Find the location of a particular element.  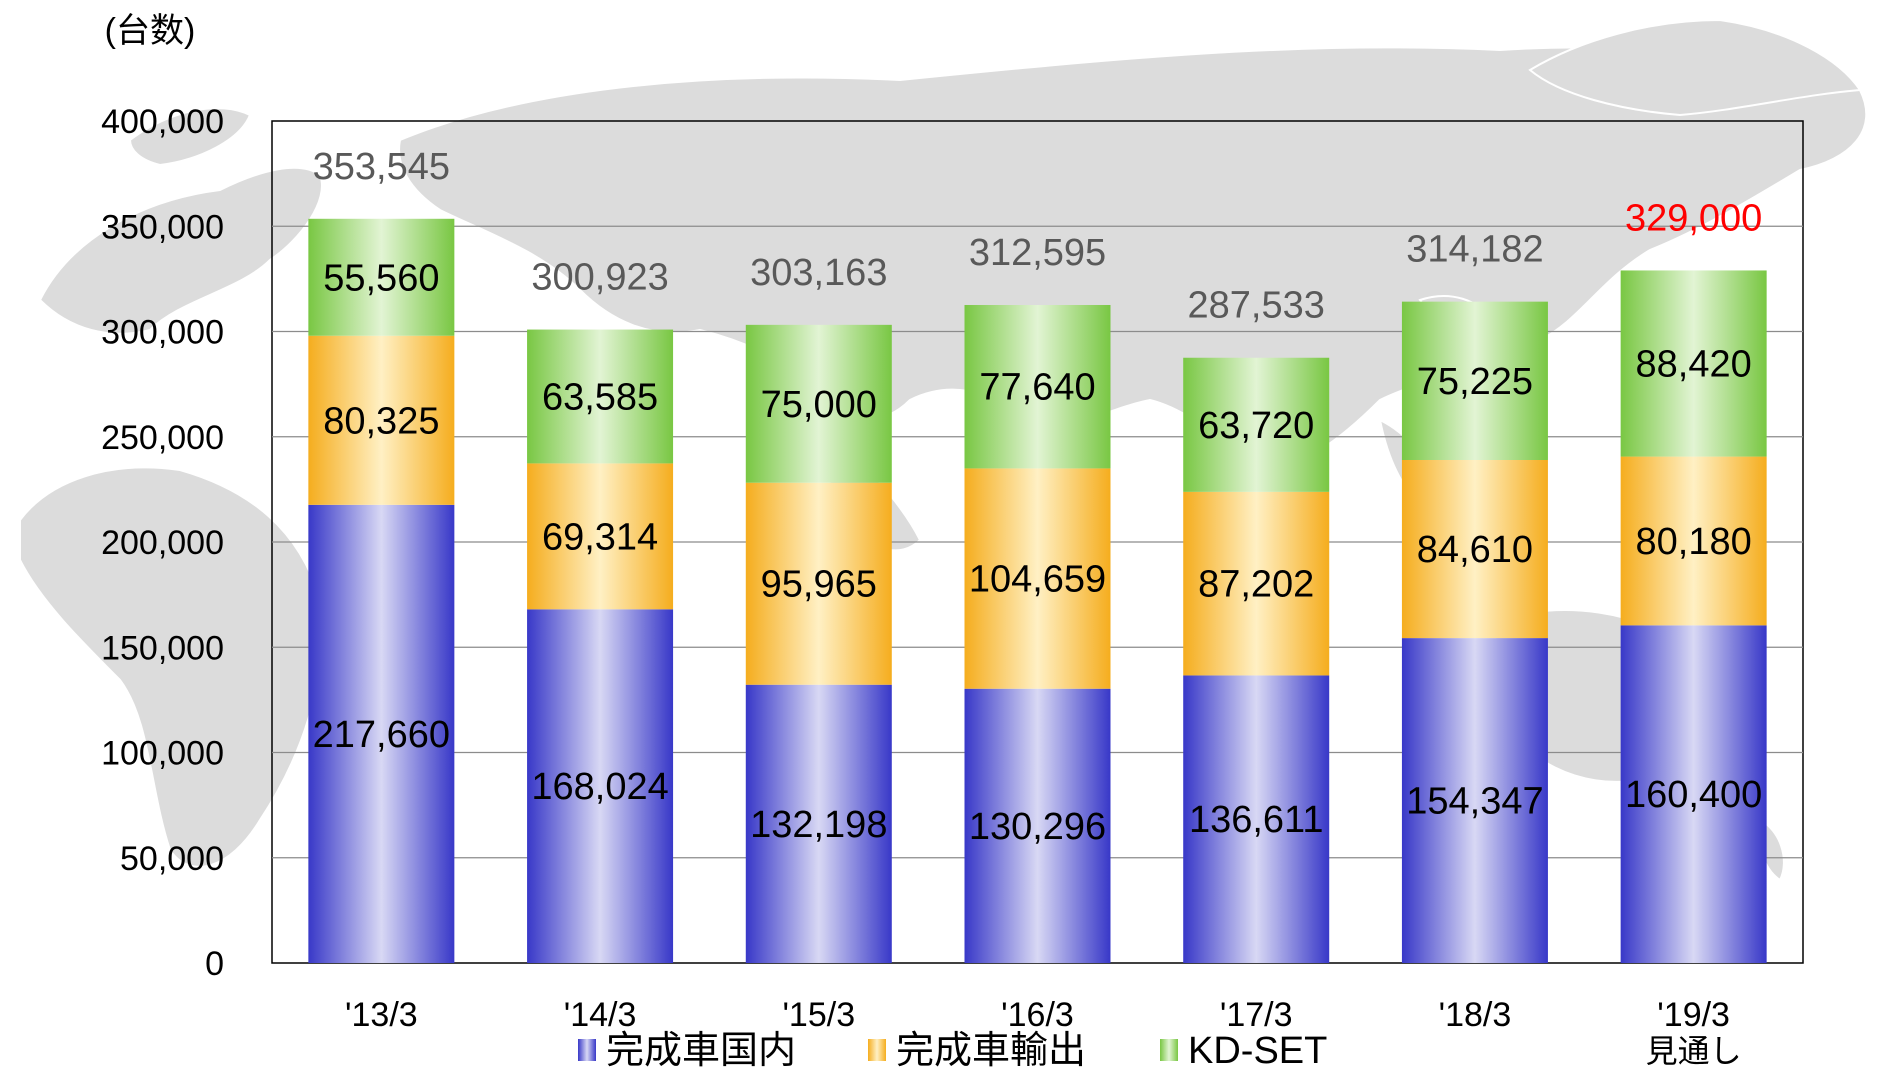

y-tick-label: 200,000 is located at coordinates (162, 543).